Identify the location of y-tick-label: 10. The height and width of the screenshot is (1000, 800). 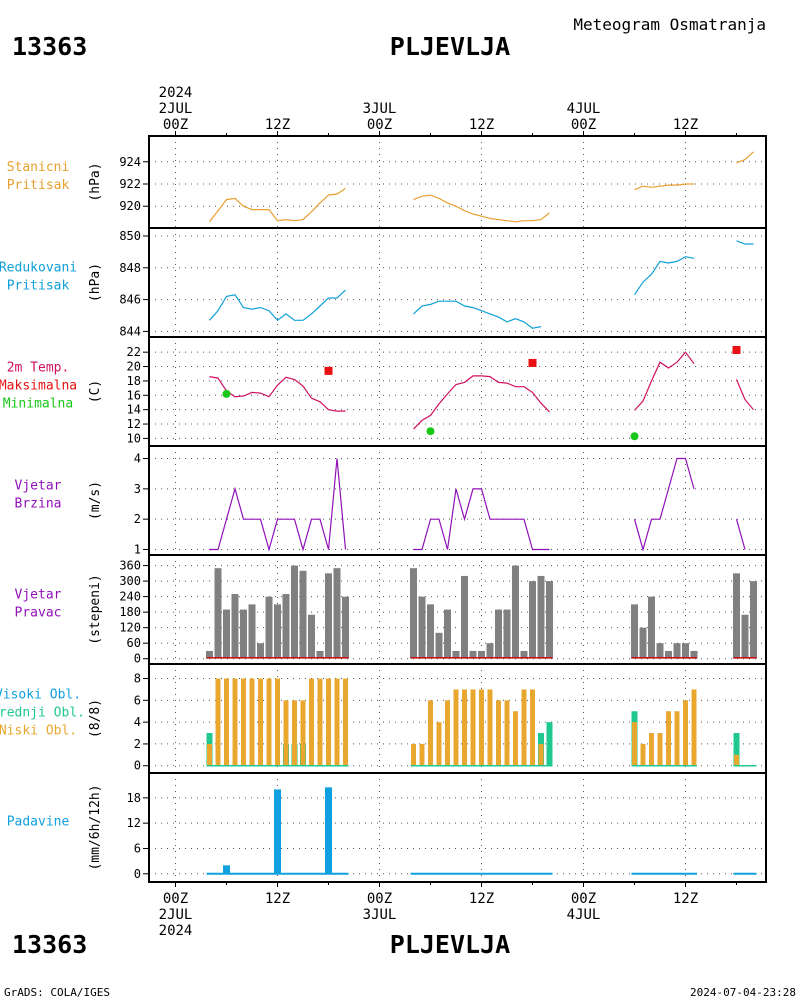
(134, 438).